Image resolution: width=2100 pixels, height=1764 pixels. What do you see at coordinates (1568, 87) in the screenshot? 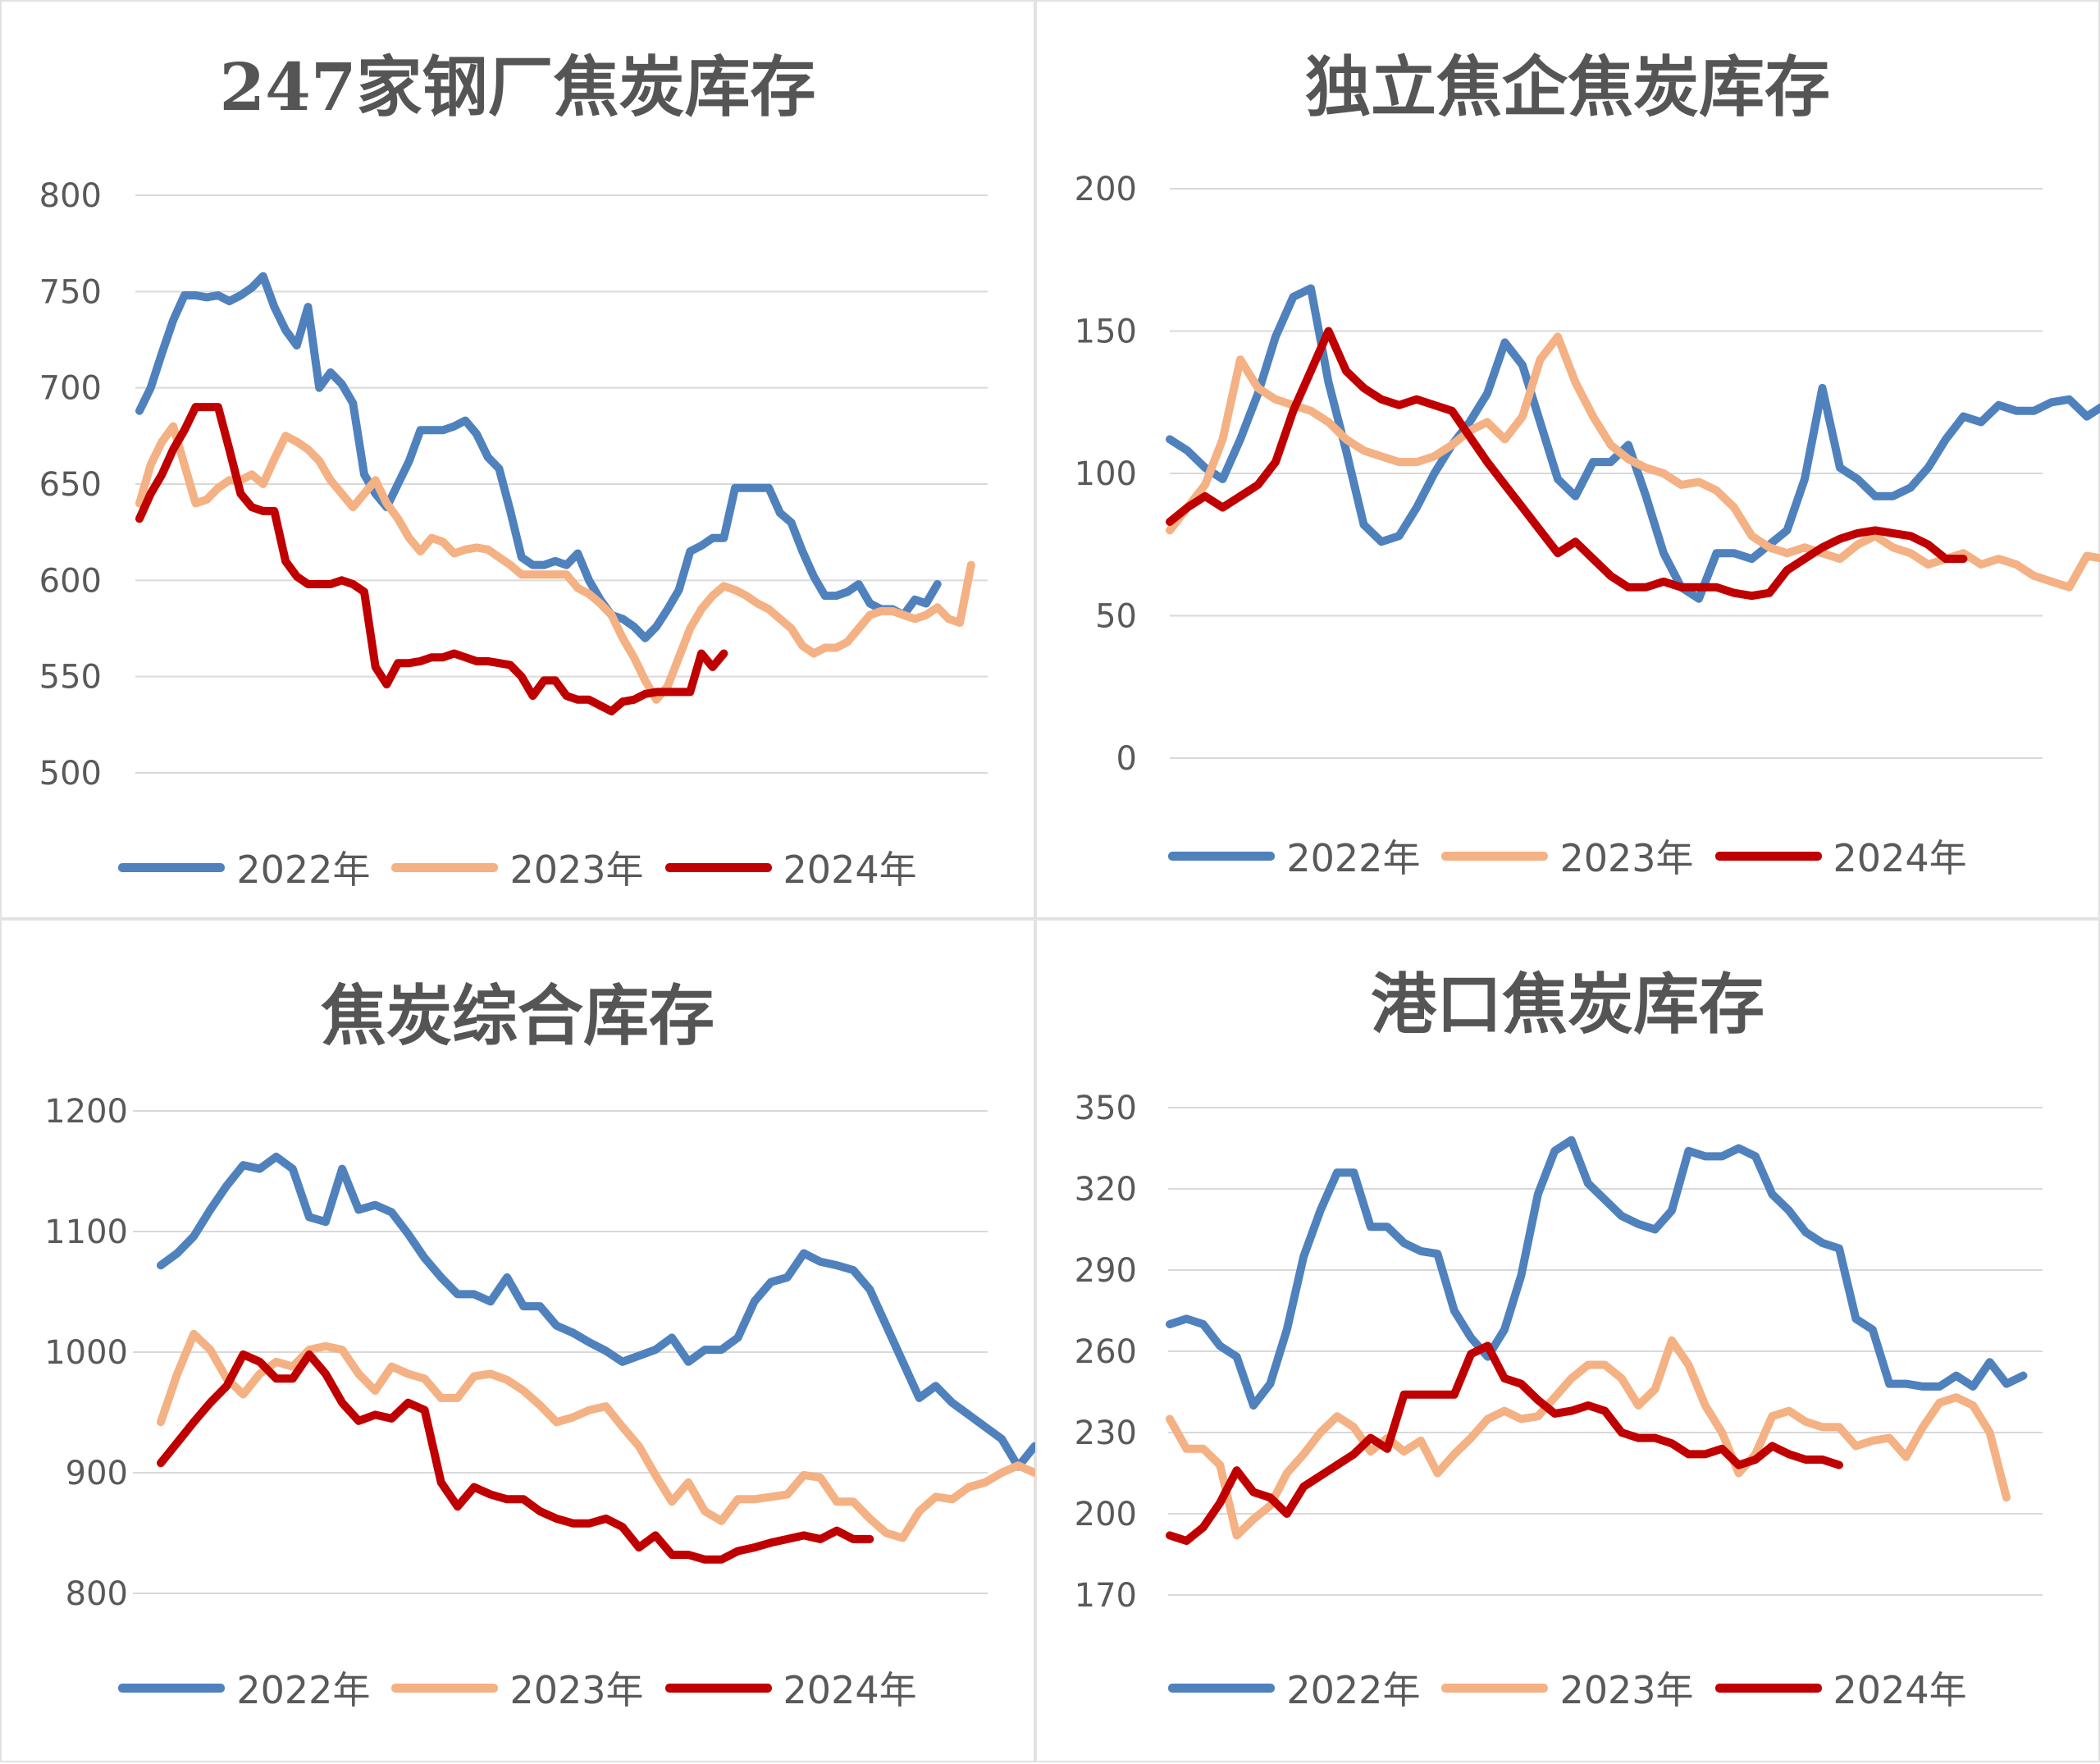
I see `chart-title: 独立焦企焦炭库存` at bounding box center [1568, 87].